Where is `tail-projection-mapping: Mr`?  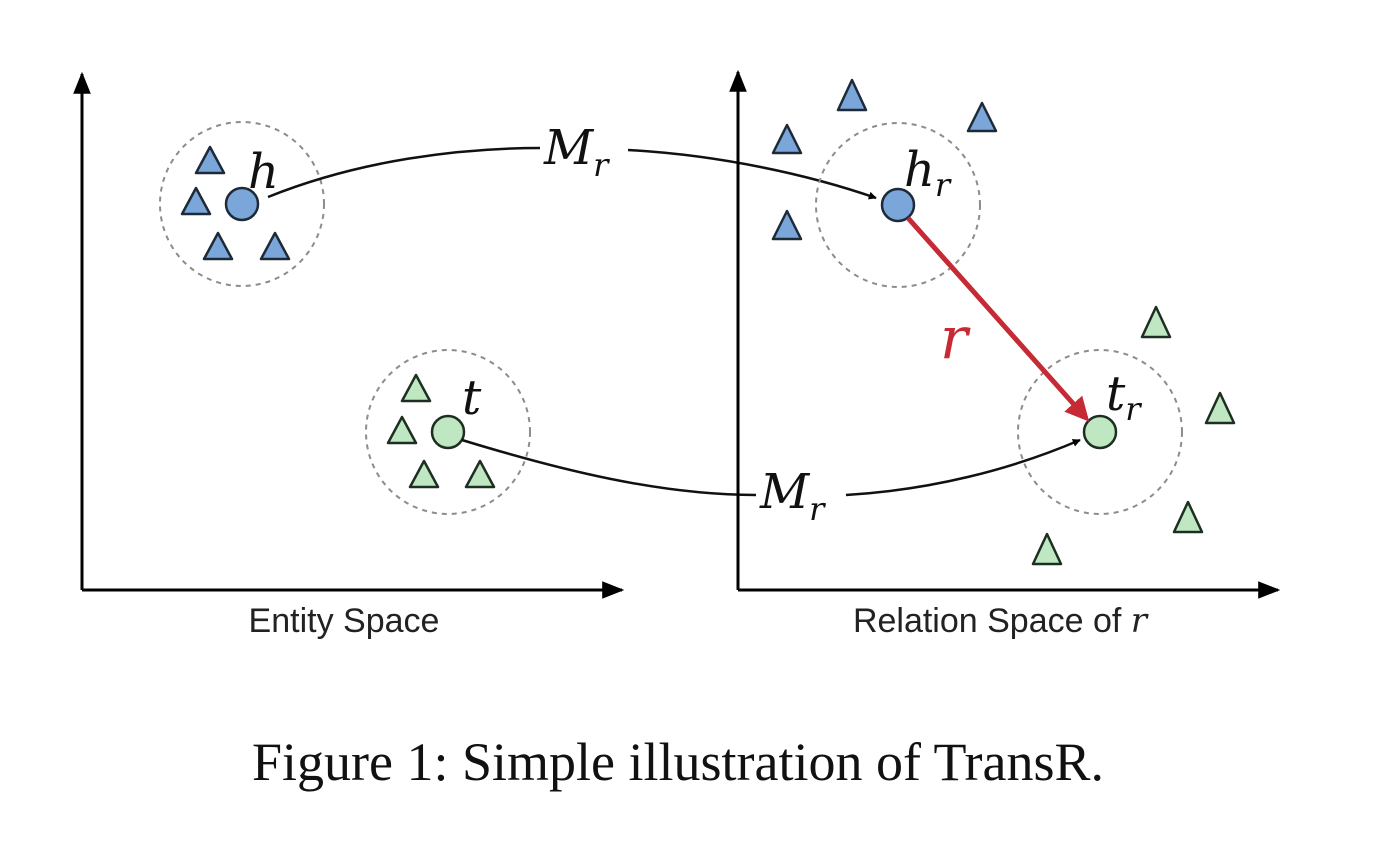 tail-projection-mapping: Mr is located at coordinates (771, 483).